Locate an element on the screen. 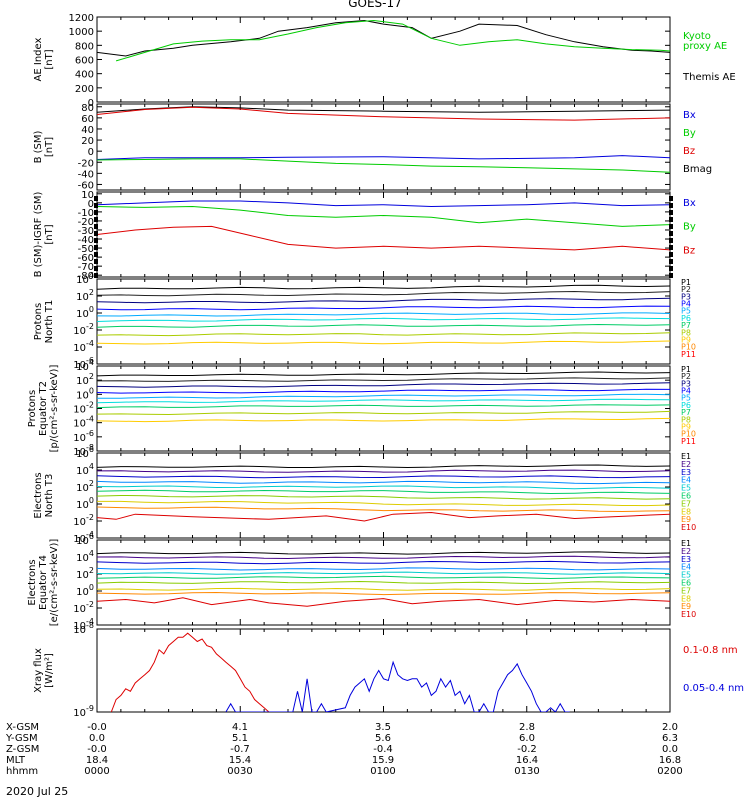 Image resolution: width=750 pixels, height=800 pixels. y-axis-label: B (SM) is located at coordinates (38, 146).